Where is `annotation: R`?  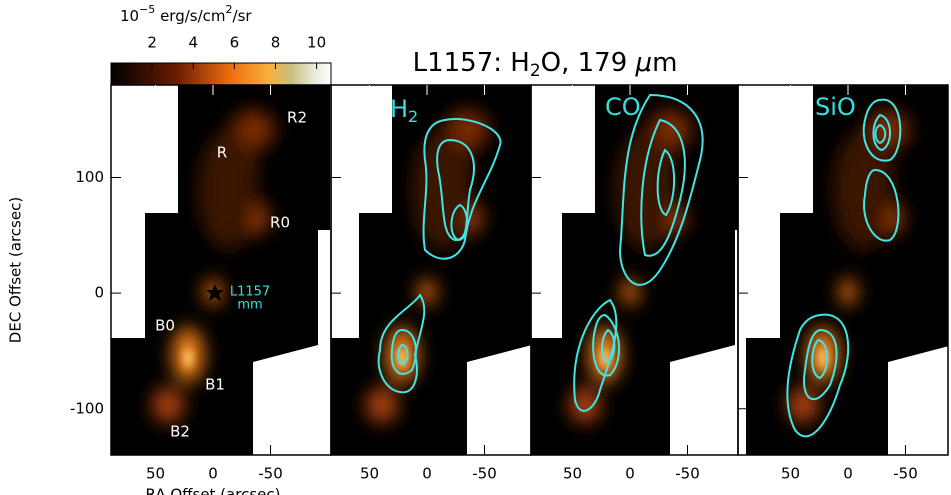
annotation: R is located at coordinates (222, 153).